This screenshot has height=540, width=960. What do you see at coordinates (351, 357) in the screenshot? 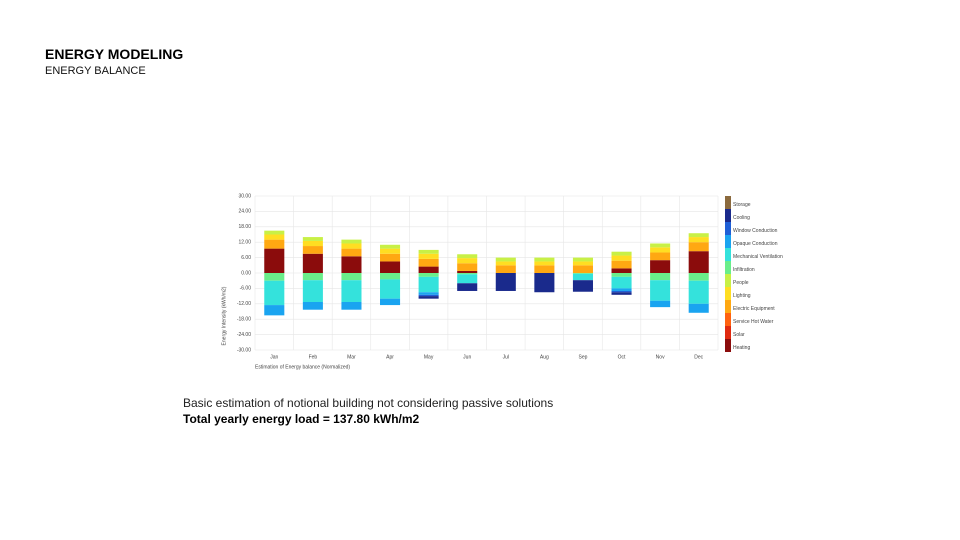
I see `x-tick-label: Mar` at bounding box center [351, 357].